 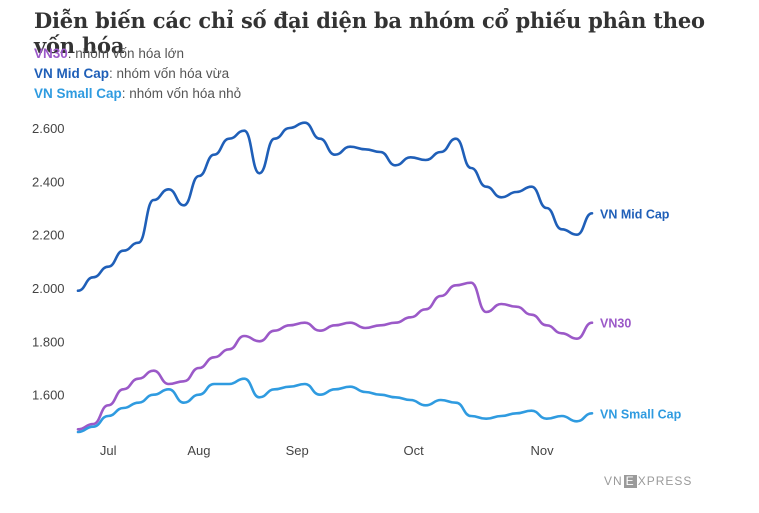 What do you see at coordinates (108, 450) in the screenshot?
I see `x-tick-label: Jul` at bounding box center [108, 450].